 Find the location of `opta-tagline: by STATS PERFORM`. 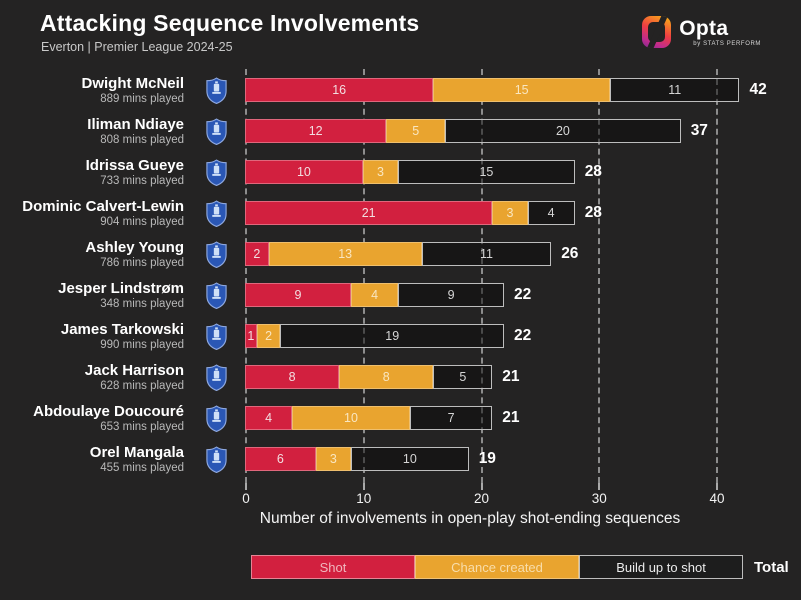

opta-tagline: by STATS PERFORM is located at coordinates (727, 43).